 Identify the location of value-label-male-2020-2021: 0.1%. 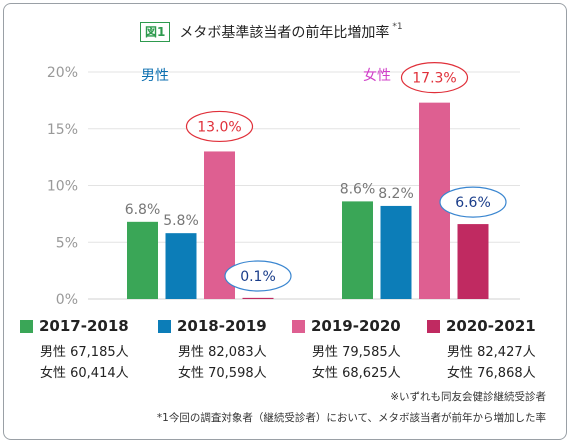
(258, 277).